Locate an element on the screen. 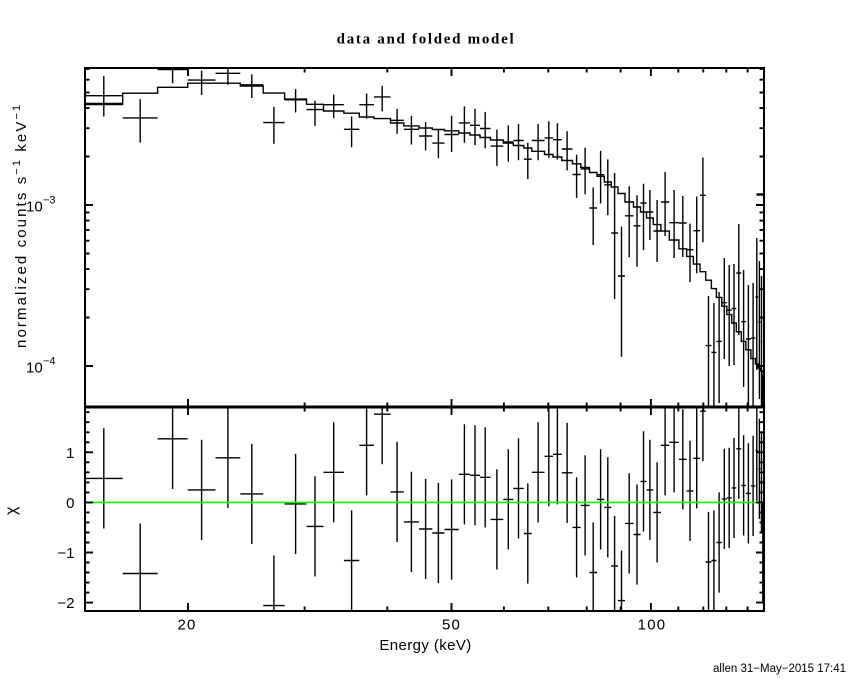  svg-text: 1 is located at coordinates (70, 453).